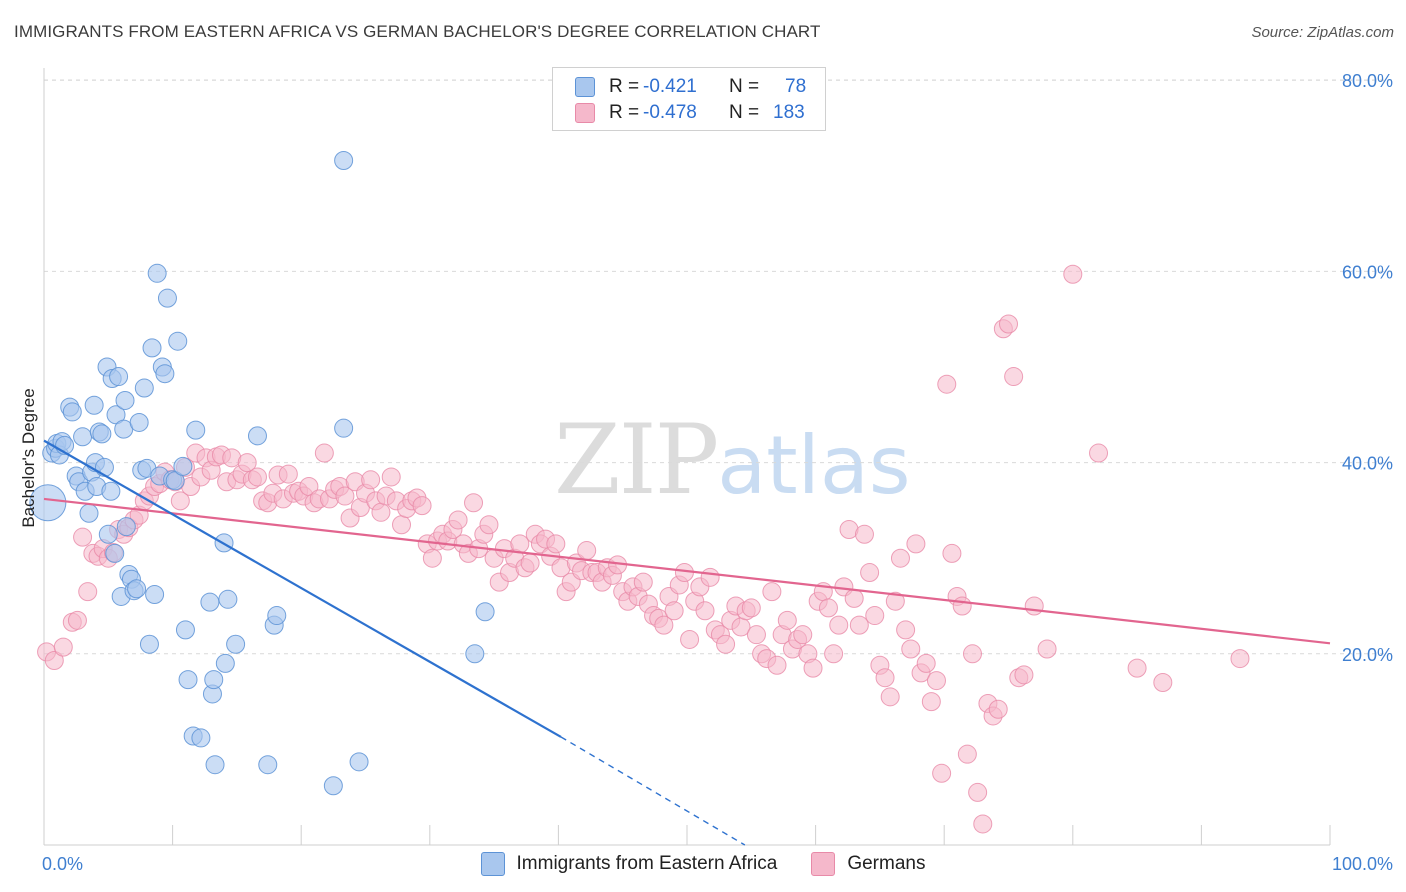 The image size is (1406, 892). What do you see at coordinates (1367, 272) in the screenshot?
I see `y-tick-label: 60.0%` at bounding box center [1367, 272].